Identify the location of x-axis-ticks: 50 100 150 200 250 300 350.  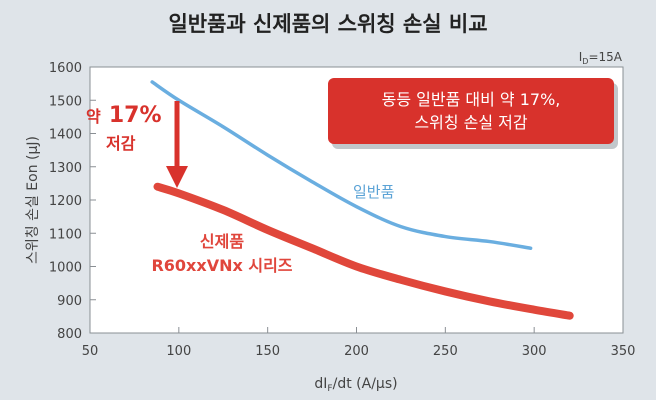
(359, 343).